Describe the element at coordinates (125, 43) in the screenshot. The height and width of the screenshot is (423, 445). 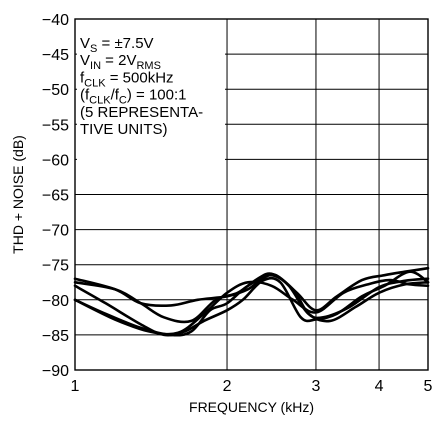
I see `annotation-text: = ±7.5V` at that location.